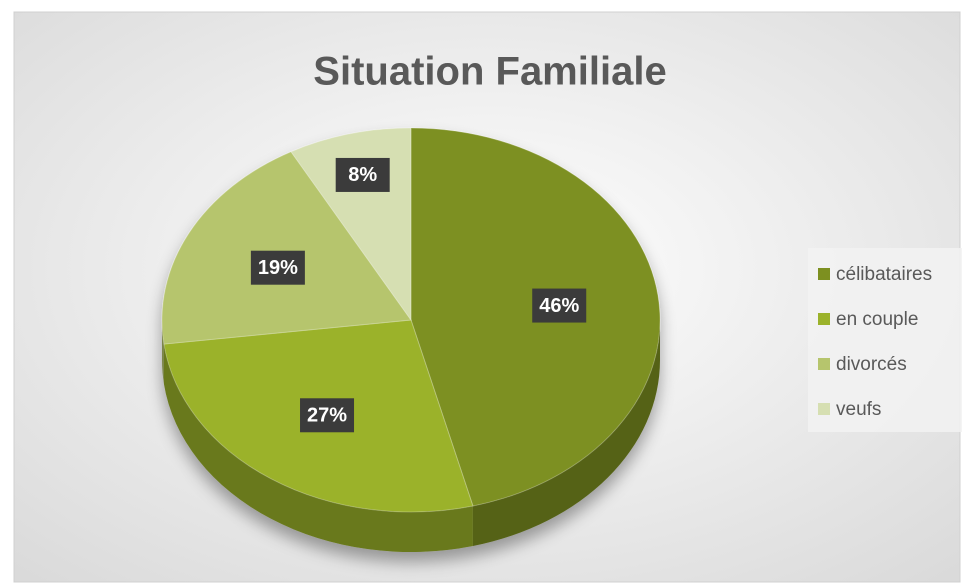  I want to click on pie-slice, so click(286, 248).